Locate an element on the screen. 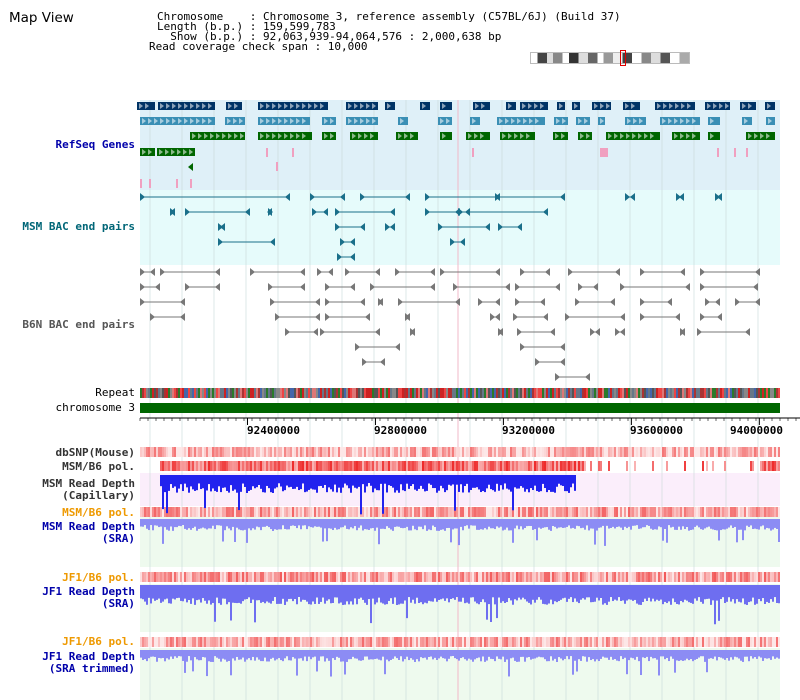 The width and height of the screenshot is (800, 700). track-label-msm-bac: MSM BAC end pairs is located at coordinates (78, 226).